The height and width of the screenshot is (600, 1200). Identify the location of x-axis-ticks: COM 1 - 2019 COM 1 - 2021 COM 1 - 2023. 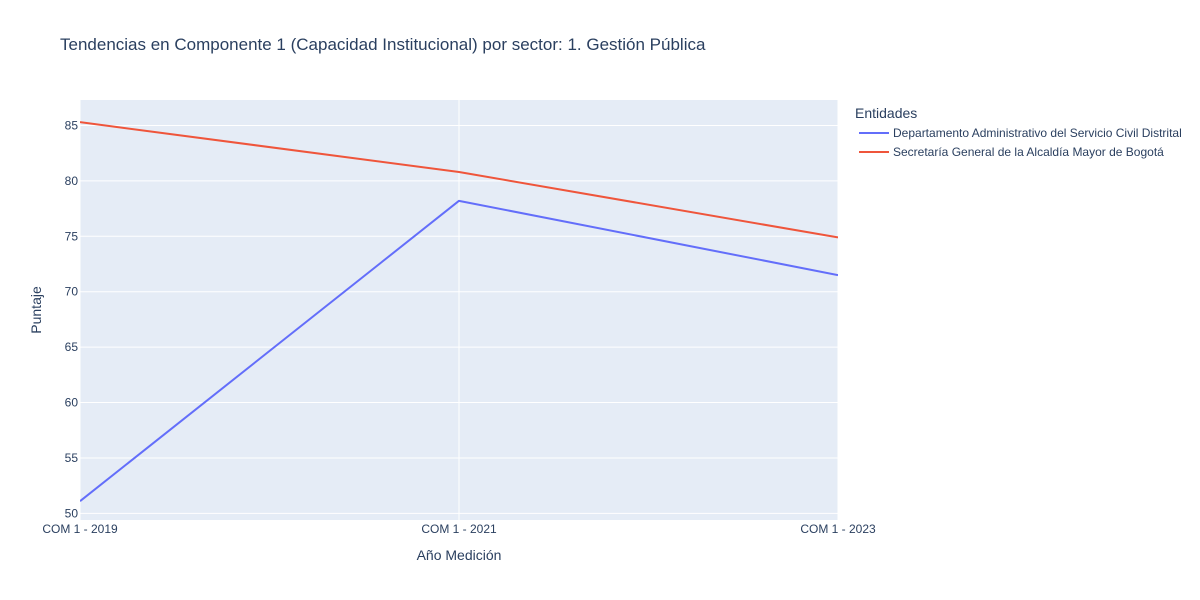
(459, 529).